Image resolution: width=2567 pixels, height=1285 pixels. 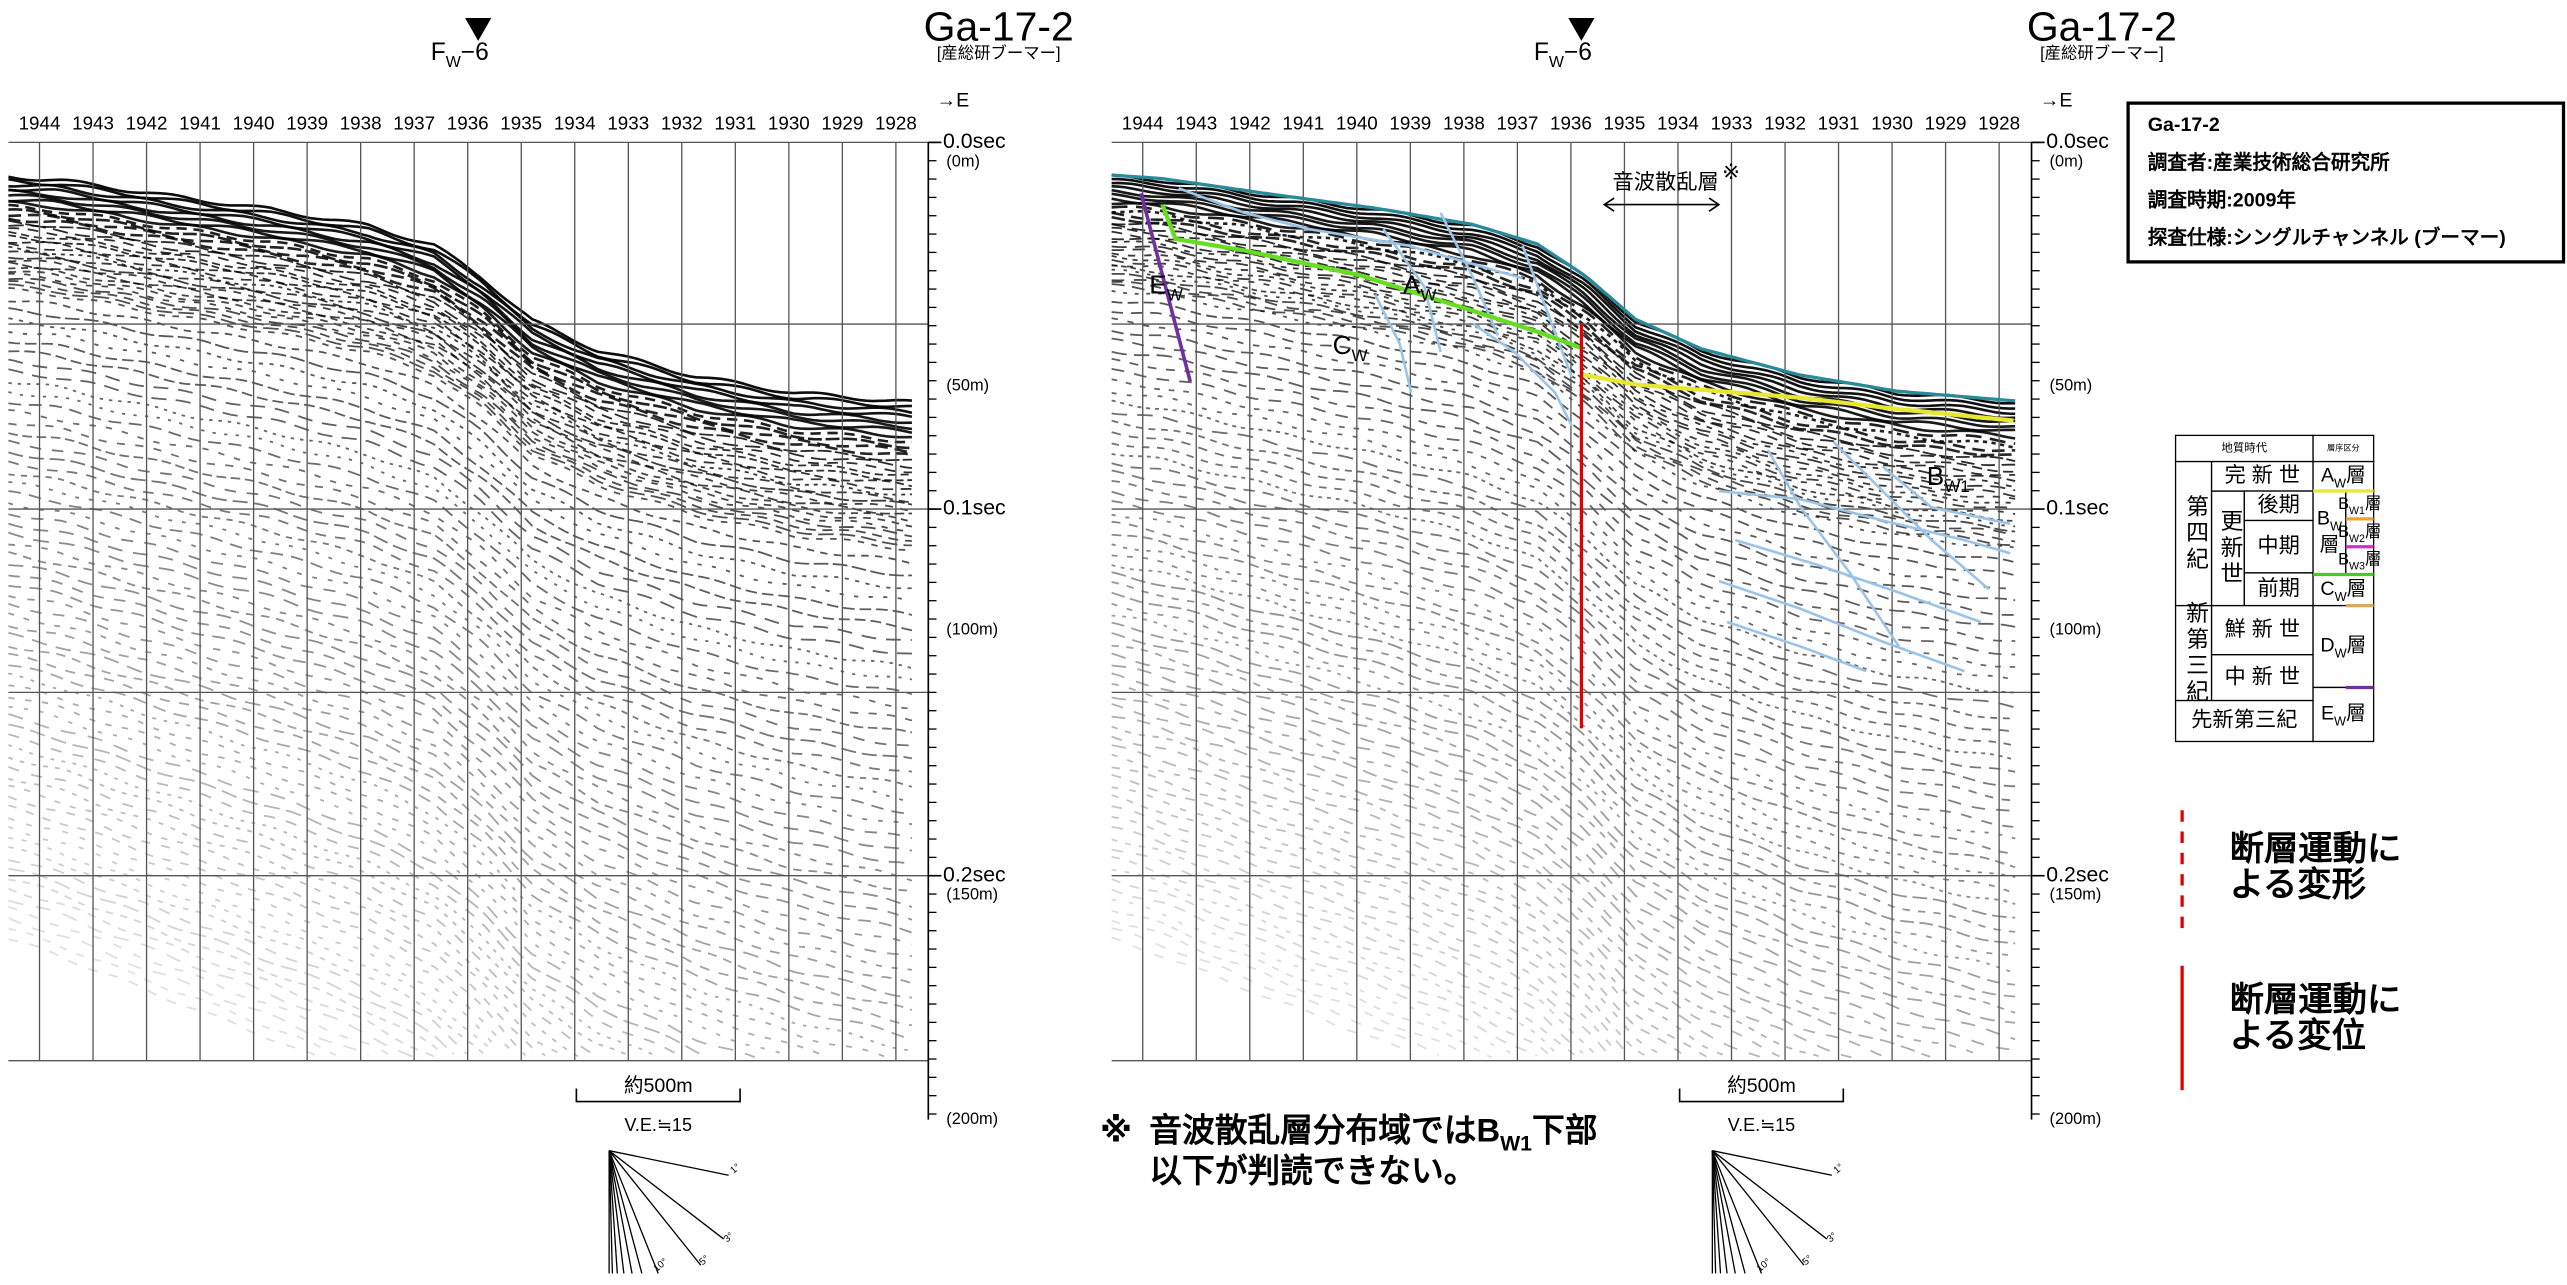 What do you see at coordinates (1563, 288) in the screenshot?
I see `seafloor-line` at bounding box center [1563, 288].